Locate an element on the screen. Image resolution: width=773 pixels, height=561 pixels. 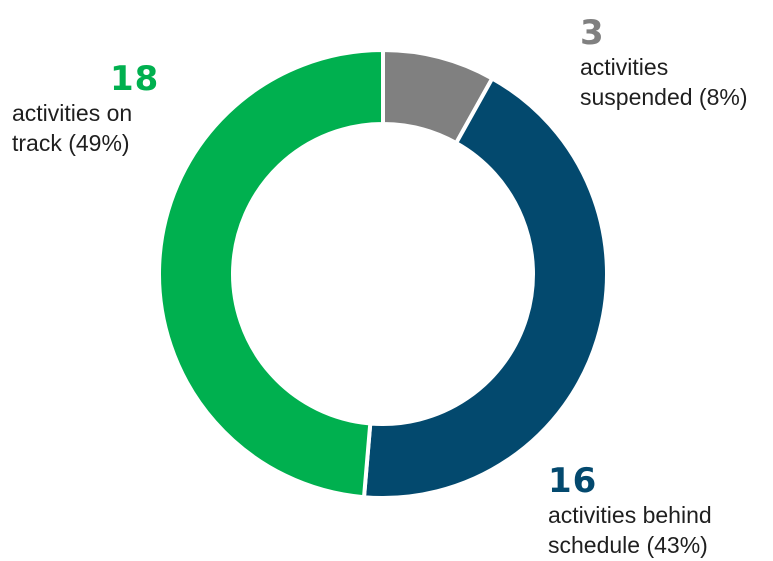
on-track-label: activities on track (49%) is located at coordinates (72, 128).